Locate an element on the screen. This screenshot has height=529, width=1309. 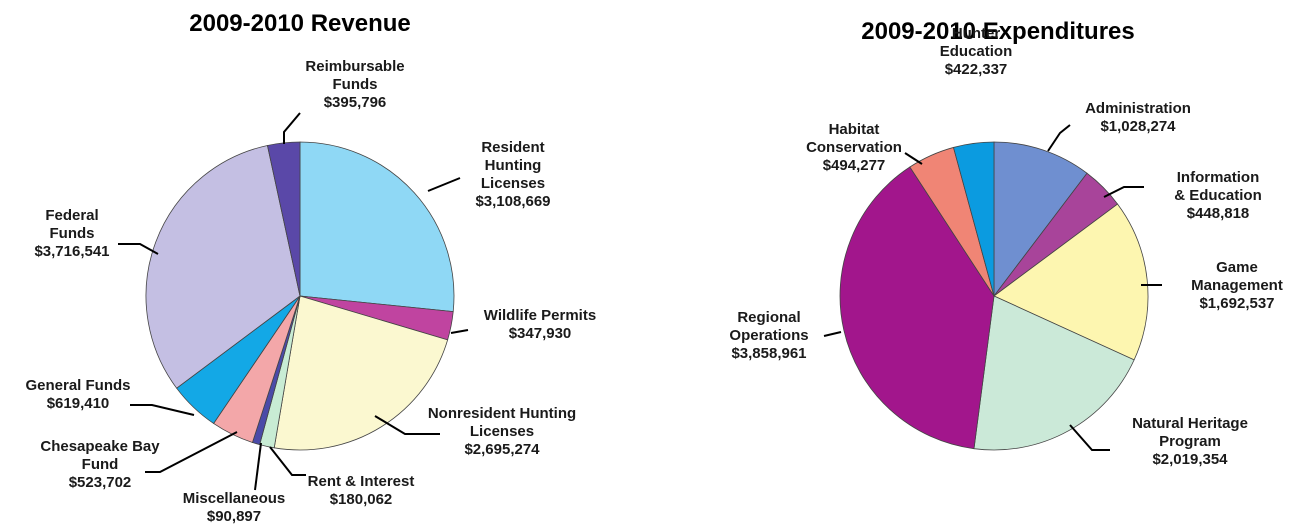
revenue-label-federal-funds: Federal Funds $3,716,541 is located at coordinates (71, 233).